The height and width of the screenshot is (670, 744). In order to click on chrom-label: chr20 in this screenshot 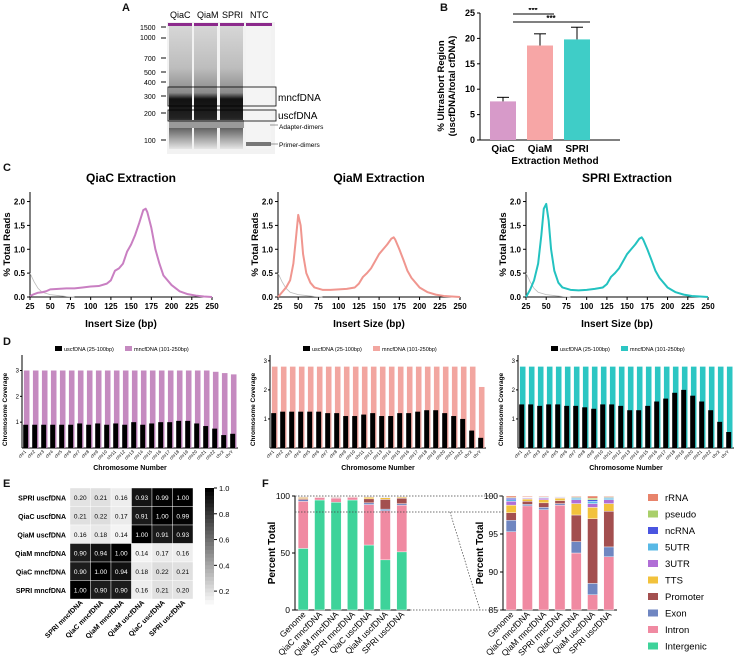, I will do `click(689, 455)`.